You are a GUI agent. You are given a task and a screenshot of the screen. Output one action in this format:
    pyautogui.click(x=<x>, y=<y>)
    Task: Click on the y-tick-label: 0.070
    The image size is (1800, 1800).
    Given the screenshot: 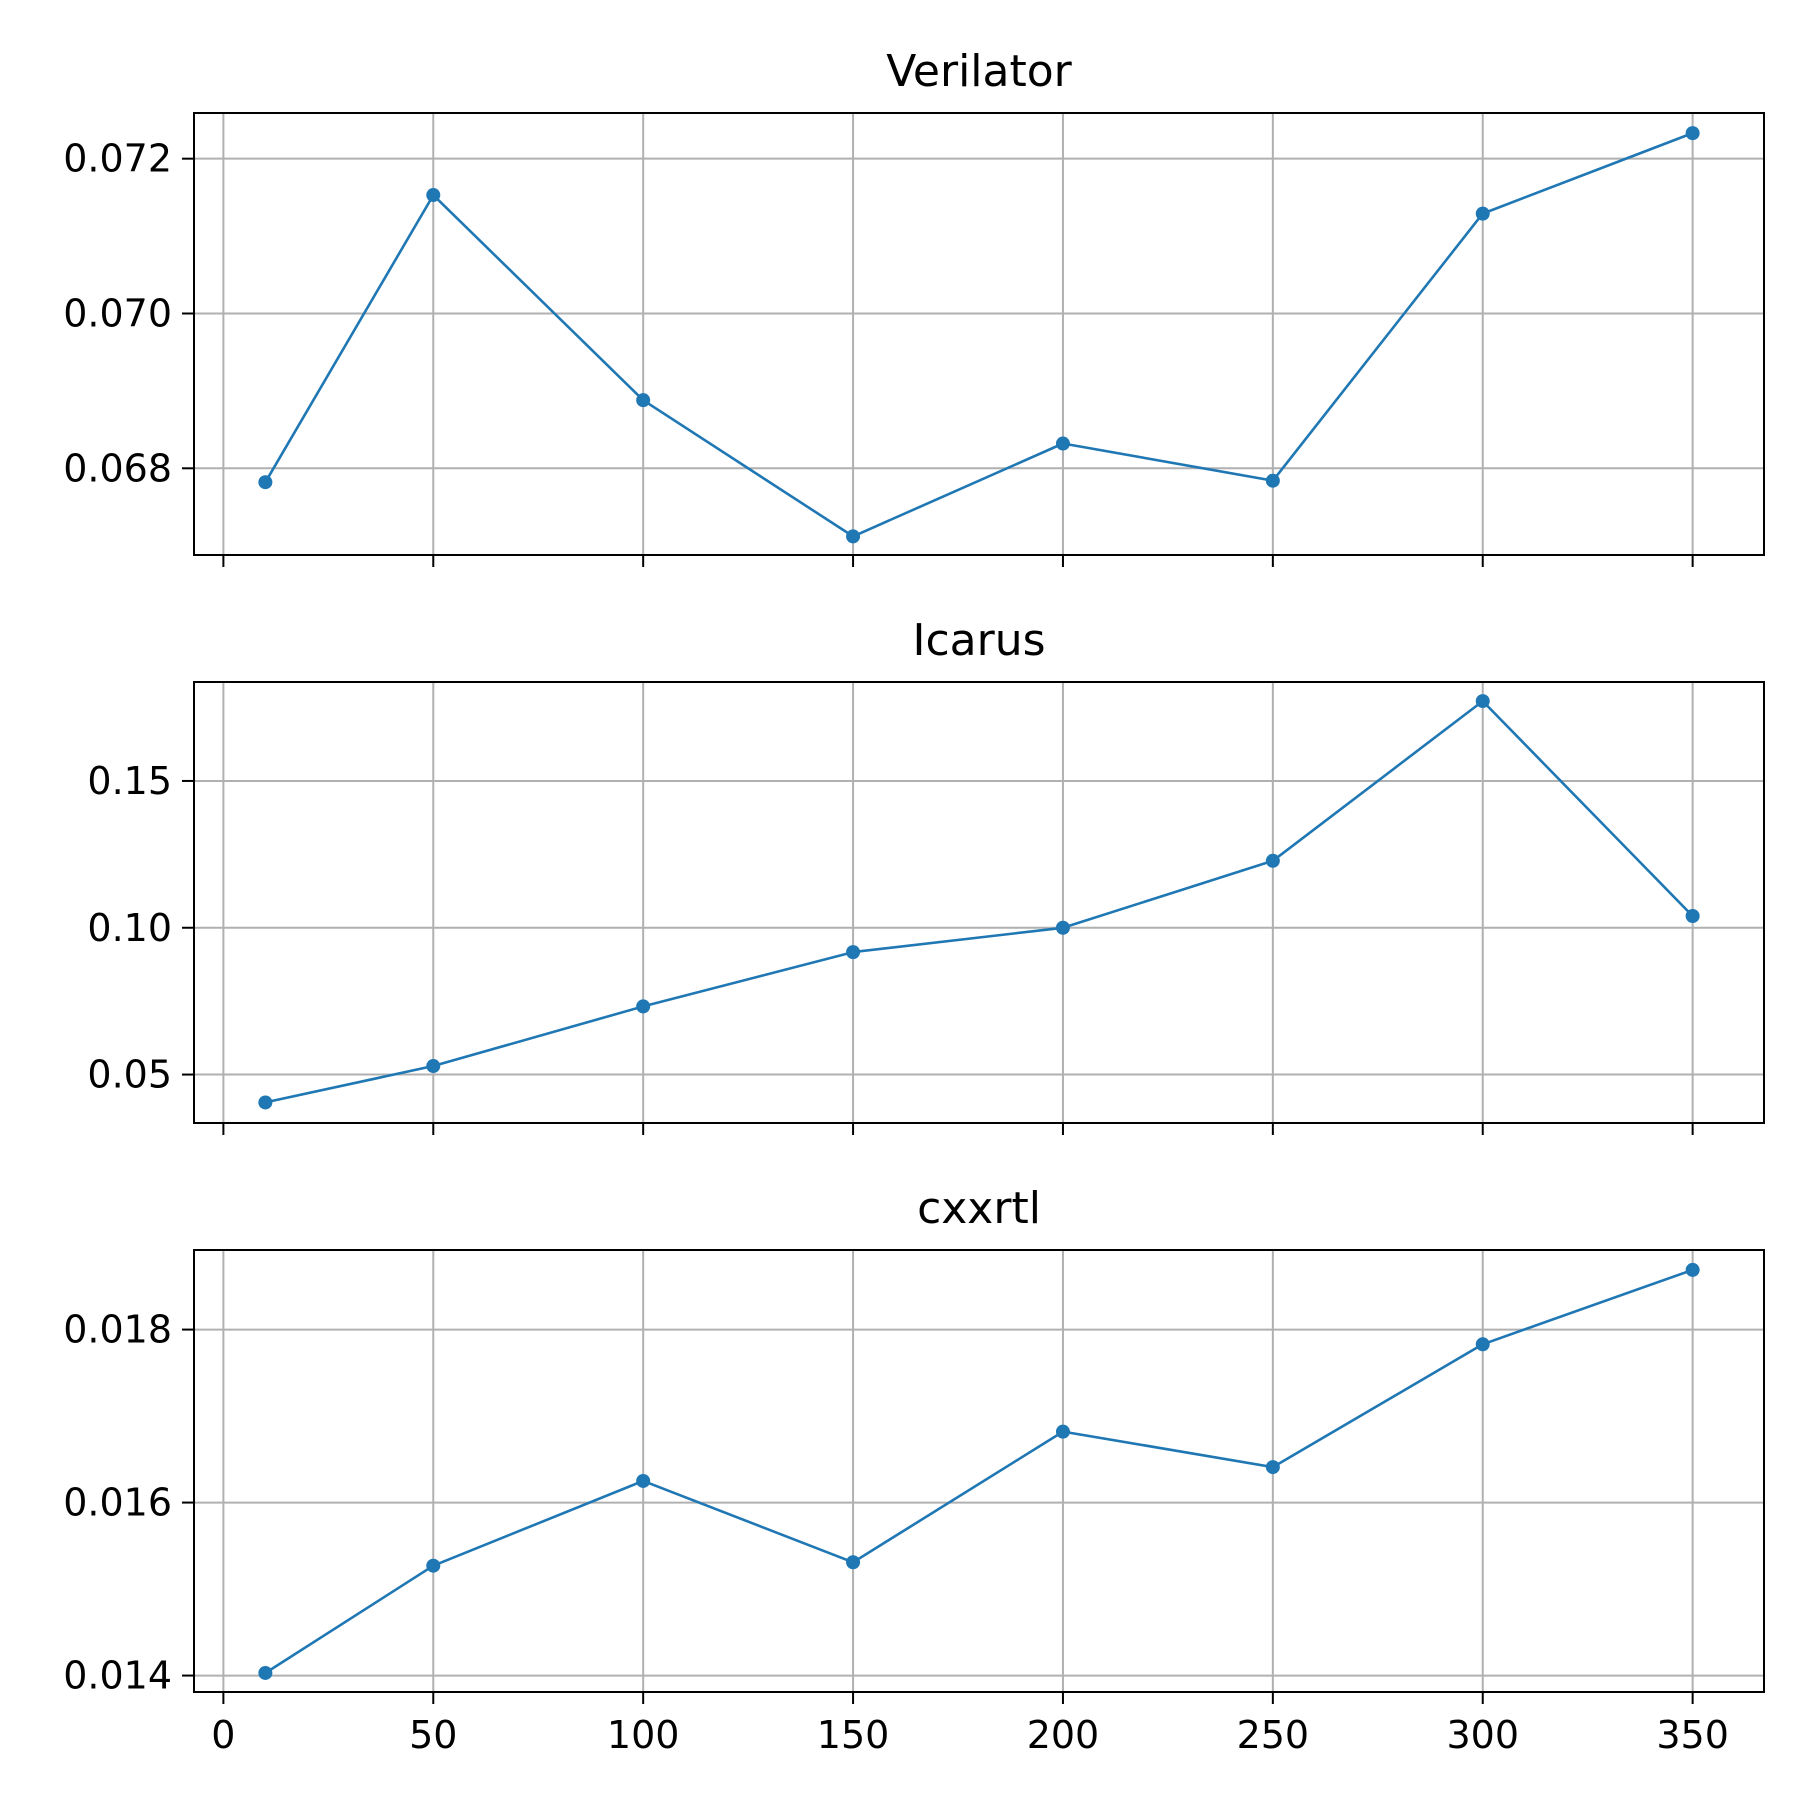 What is the action you would take?
    pyautogui.click(x=117, y=313)
    